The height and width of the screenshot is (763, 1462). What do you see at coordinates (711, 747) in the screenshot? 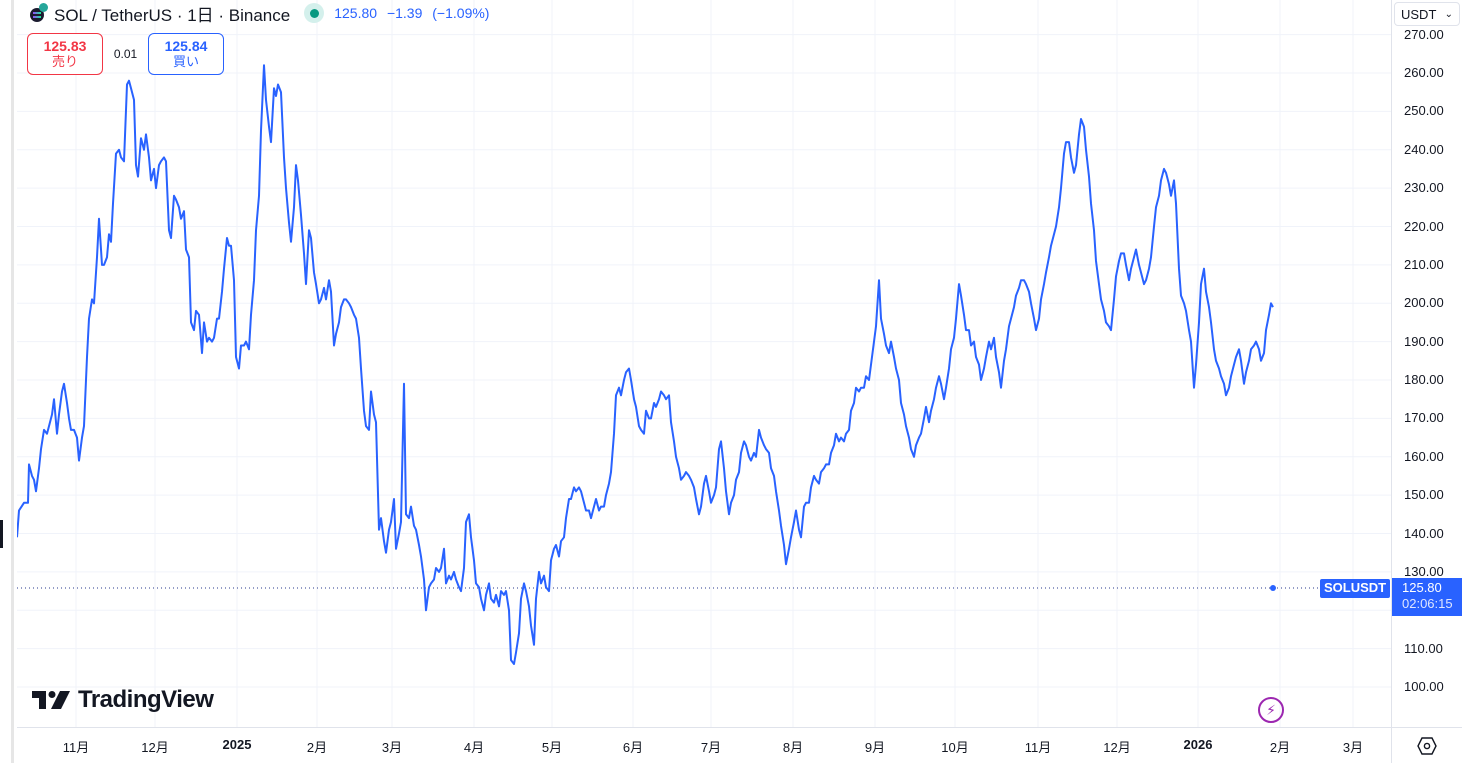
I see `time-axis-label: 7月` at bounding box center [711, 747].